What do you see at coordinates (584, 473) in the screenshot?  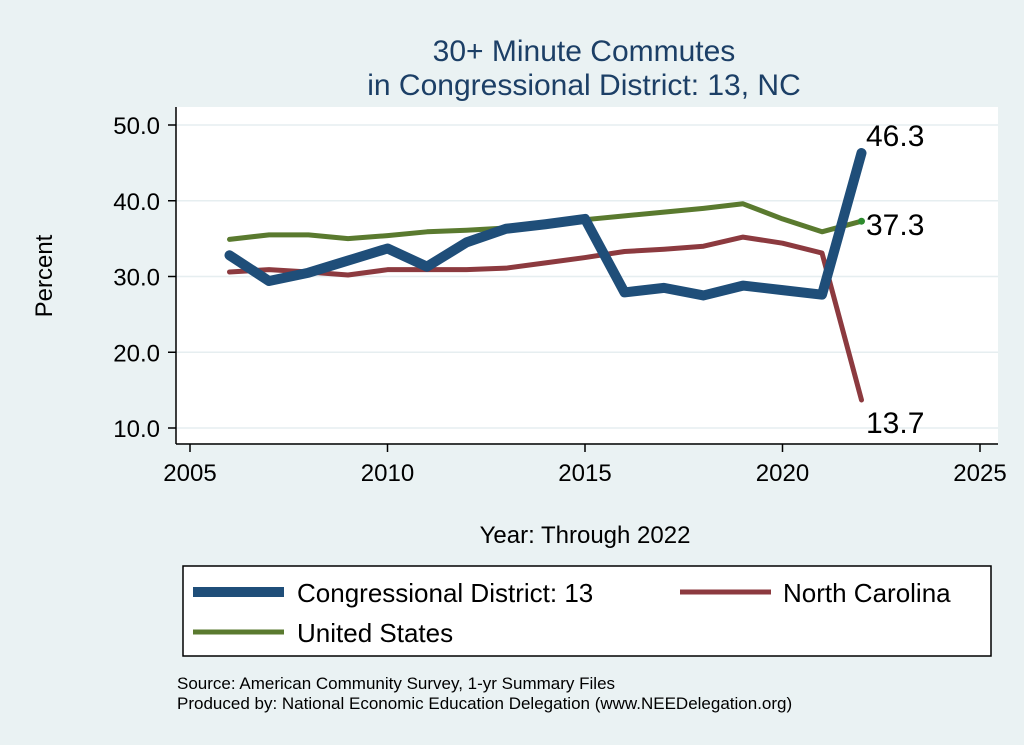 I see `x-tick-label: 2015` at bounding box center [584, 473].